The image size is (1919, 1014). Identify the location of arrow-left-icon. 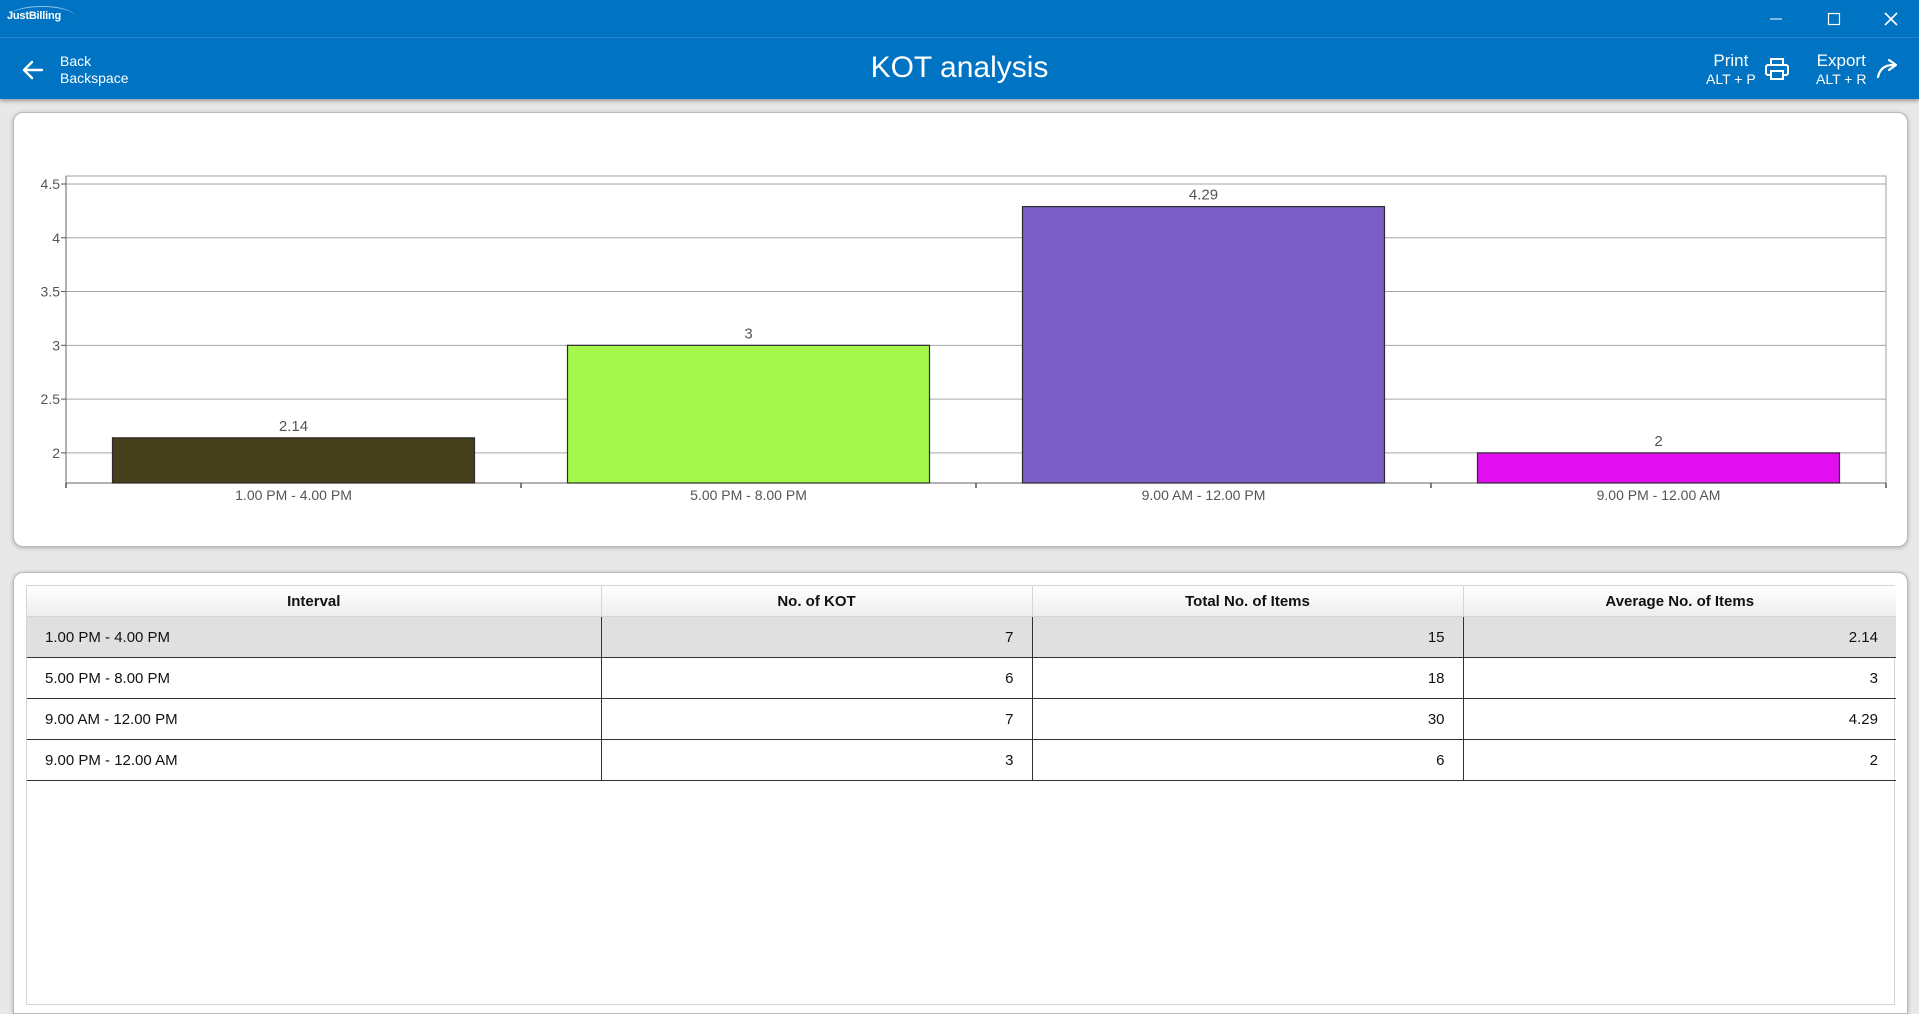
(33, 70).